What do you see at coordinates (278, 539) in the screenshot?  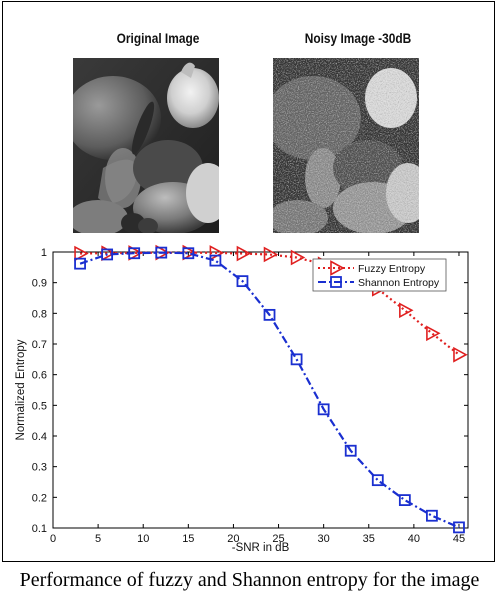 I see `x-tick-label: 25` at bounding box center [278, 539].